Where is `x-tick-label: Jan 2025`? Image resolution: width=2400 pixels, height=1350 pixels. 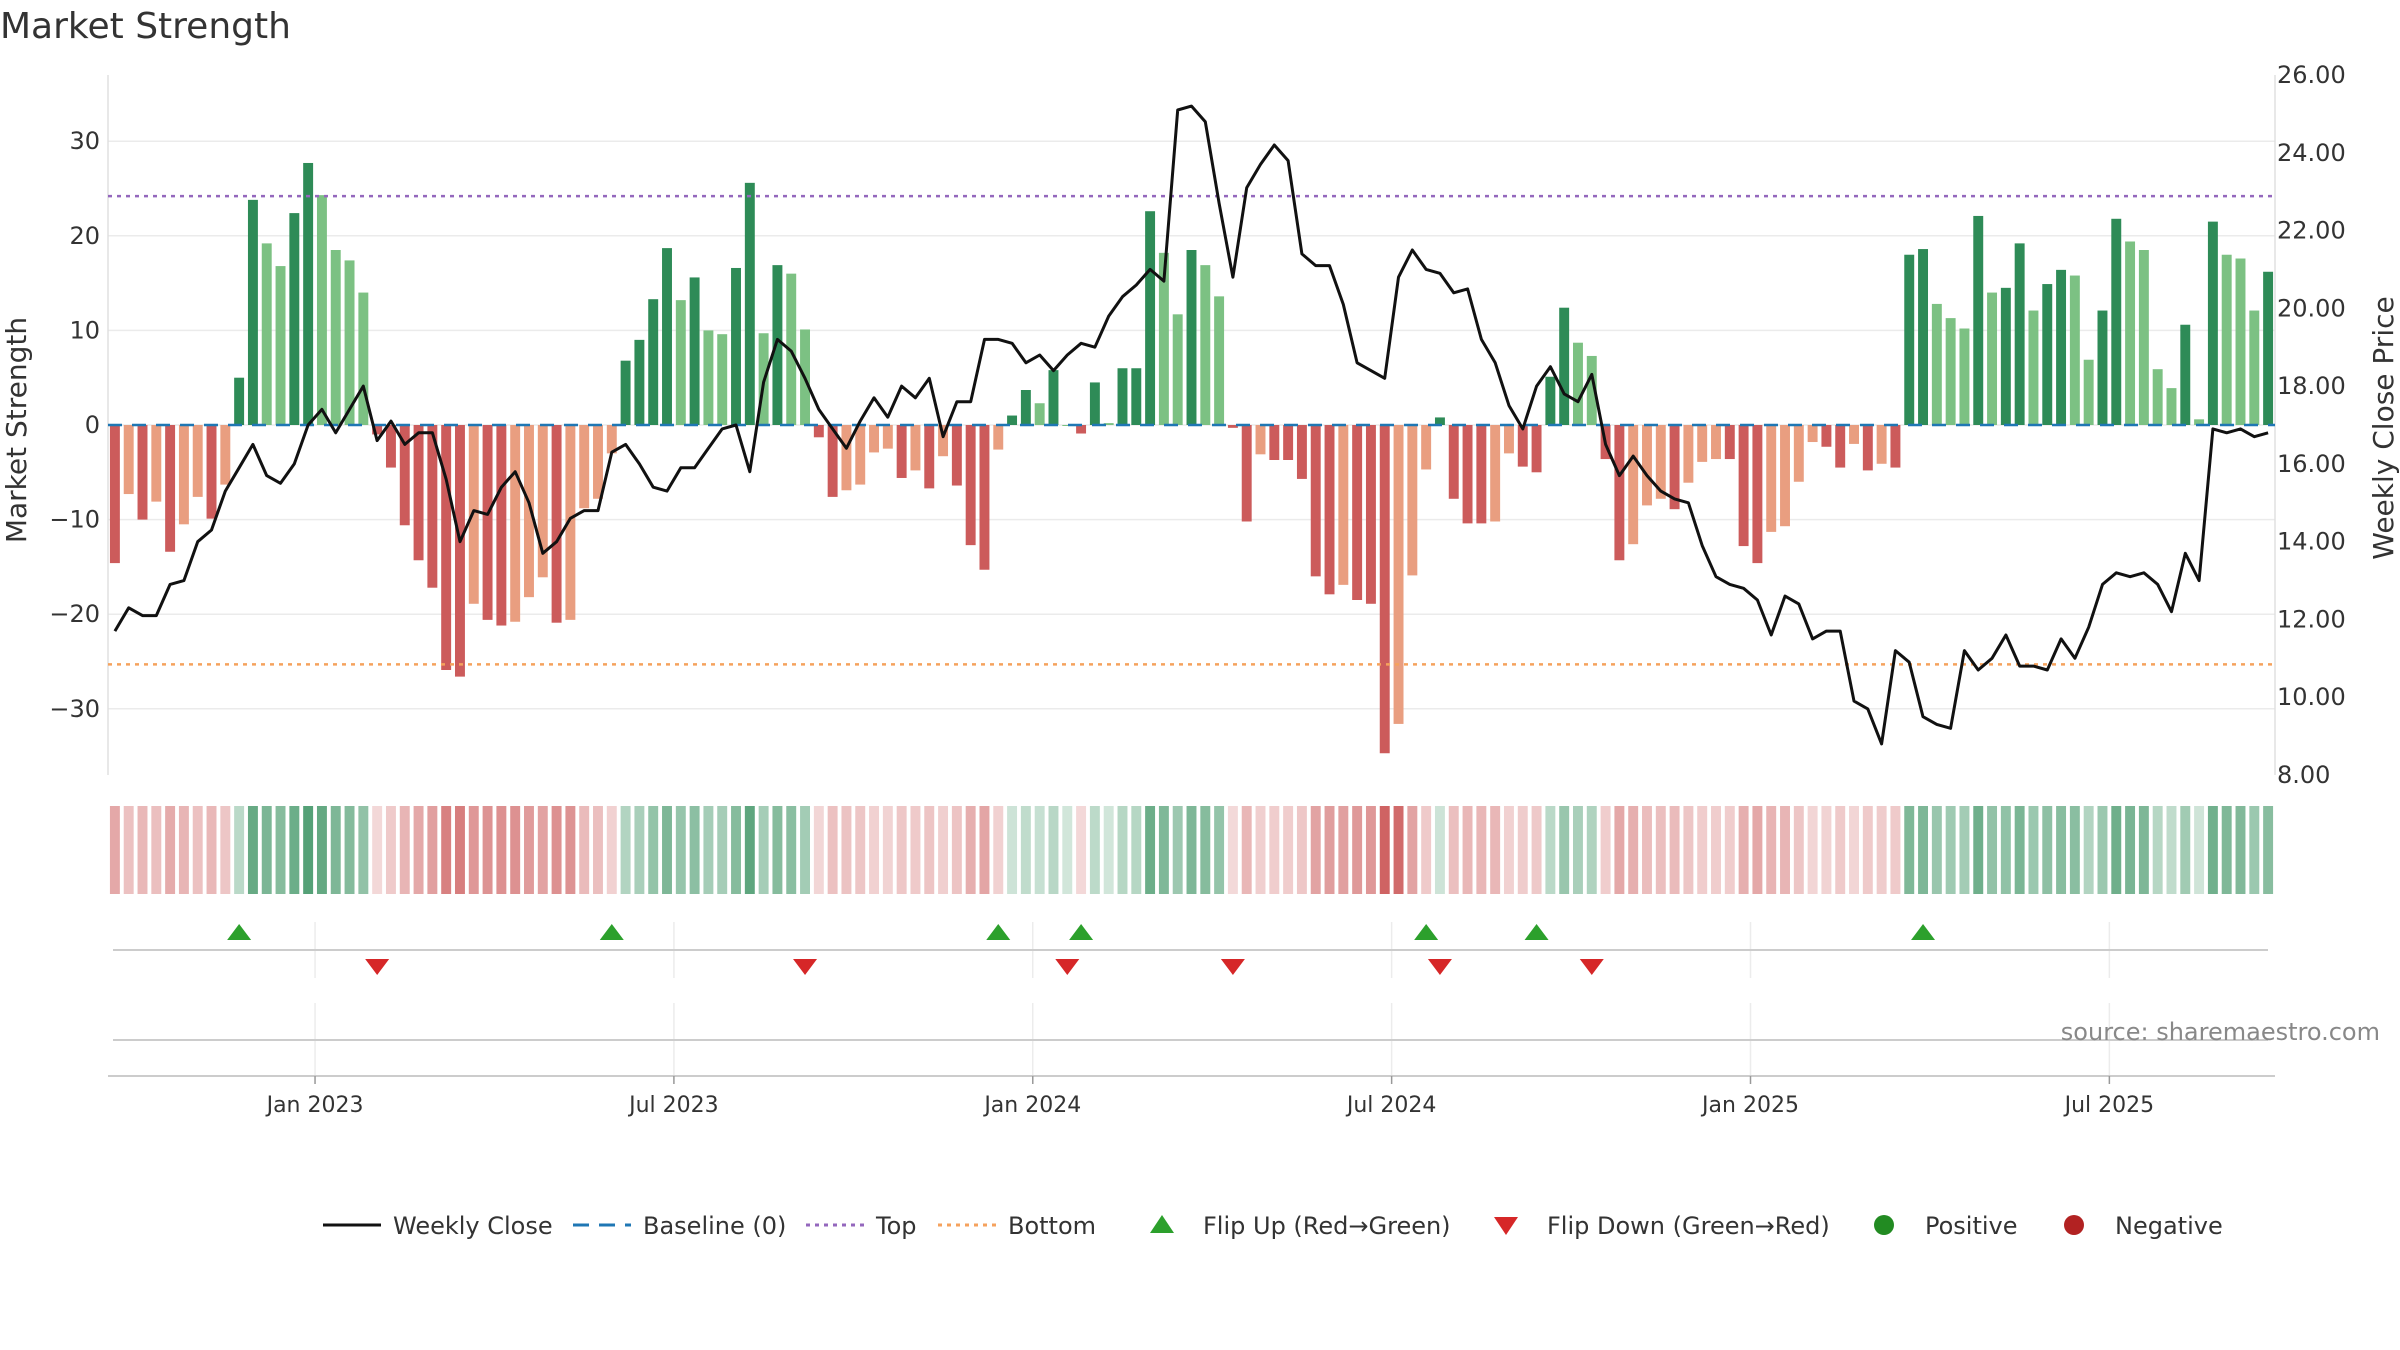
x-tick-label: Jan 2025 is located at coordinates (1749, 1105).